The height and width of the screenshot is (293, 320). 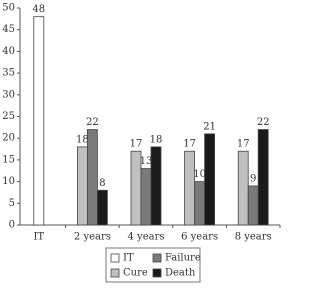 I want to click on x-tick-label: 4 years, so click(x=146, y=237).